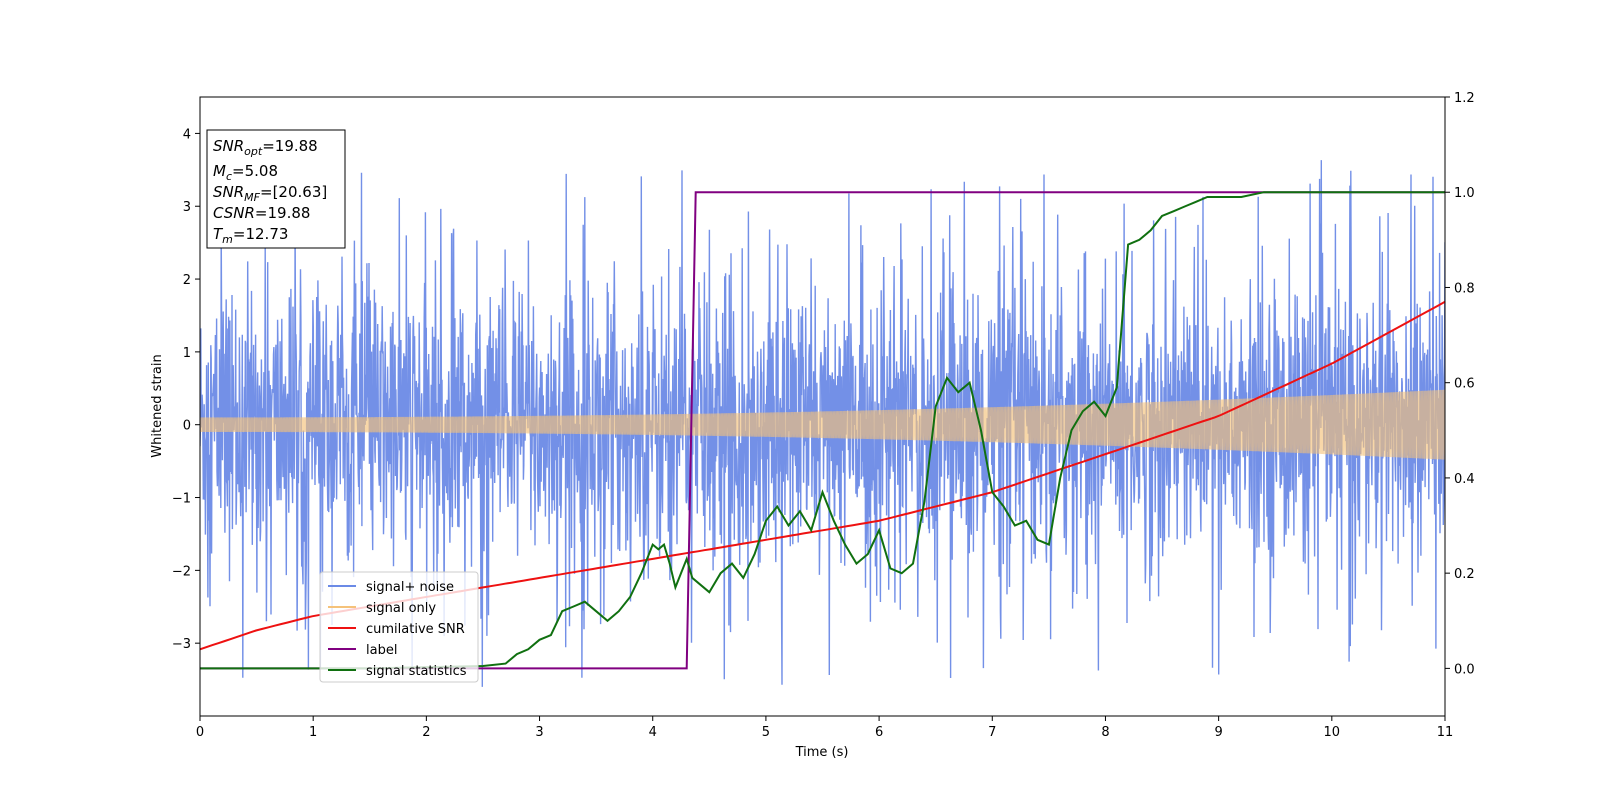 The width and height of the screenshot is (1600, 800). What do you see at coordinates (822, 752) in the screenshot?
I see `x-axis-title: Time (s)` at bounding box center [822, 752].